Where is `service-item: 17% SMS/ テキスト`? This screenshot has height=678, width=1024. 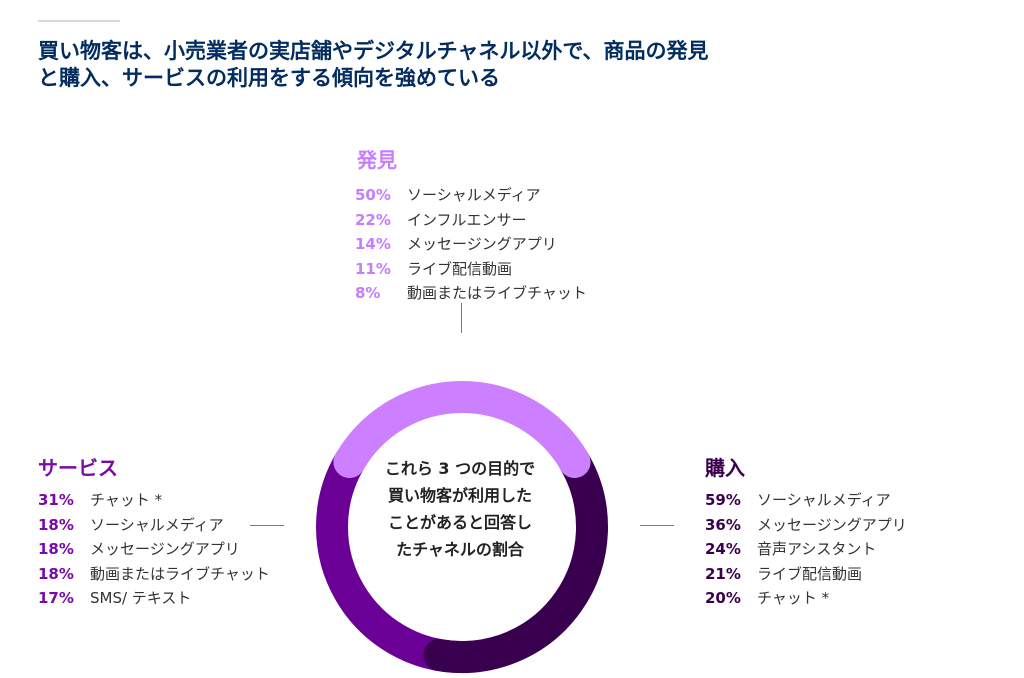
service-item: 17% SMS/ テキスト is located at coordinates (154, 598).